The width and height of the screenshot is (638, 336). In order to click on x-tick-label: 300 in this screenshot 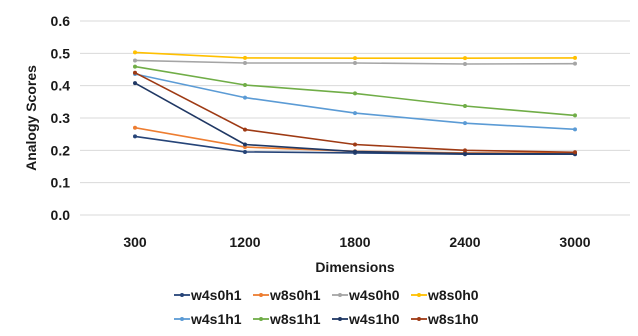, I will do `click(135, 242)`.